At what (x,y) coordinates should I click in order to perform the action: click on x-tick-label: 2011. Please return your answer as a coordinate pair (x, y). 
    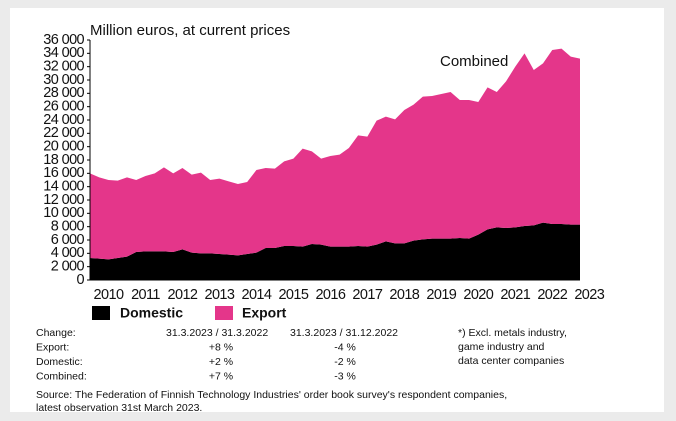
    Looking at the image, I should click on (145, 295).